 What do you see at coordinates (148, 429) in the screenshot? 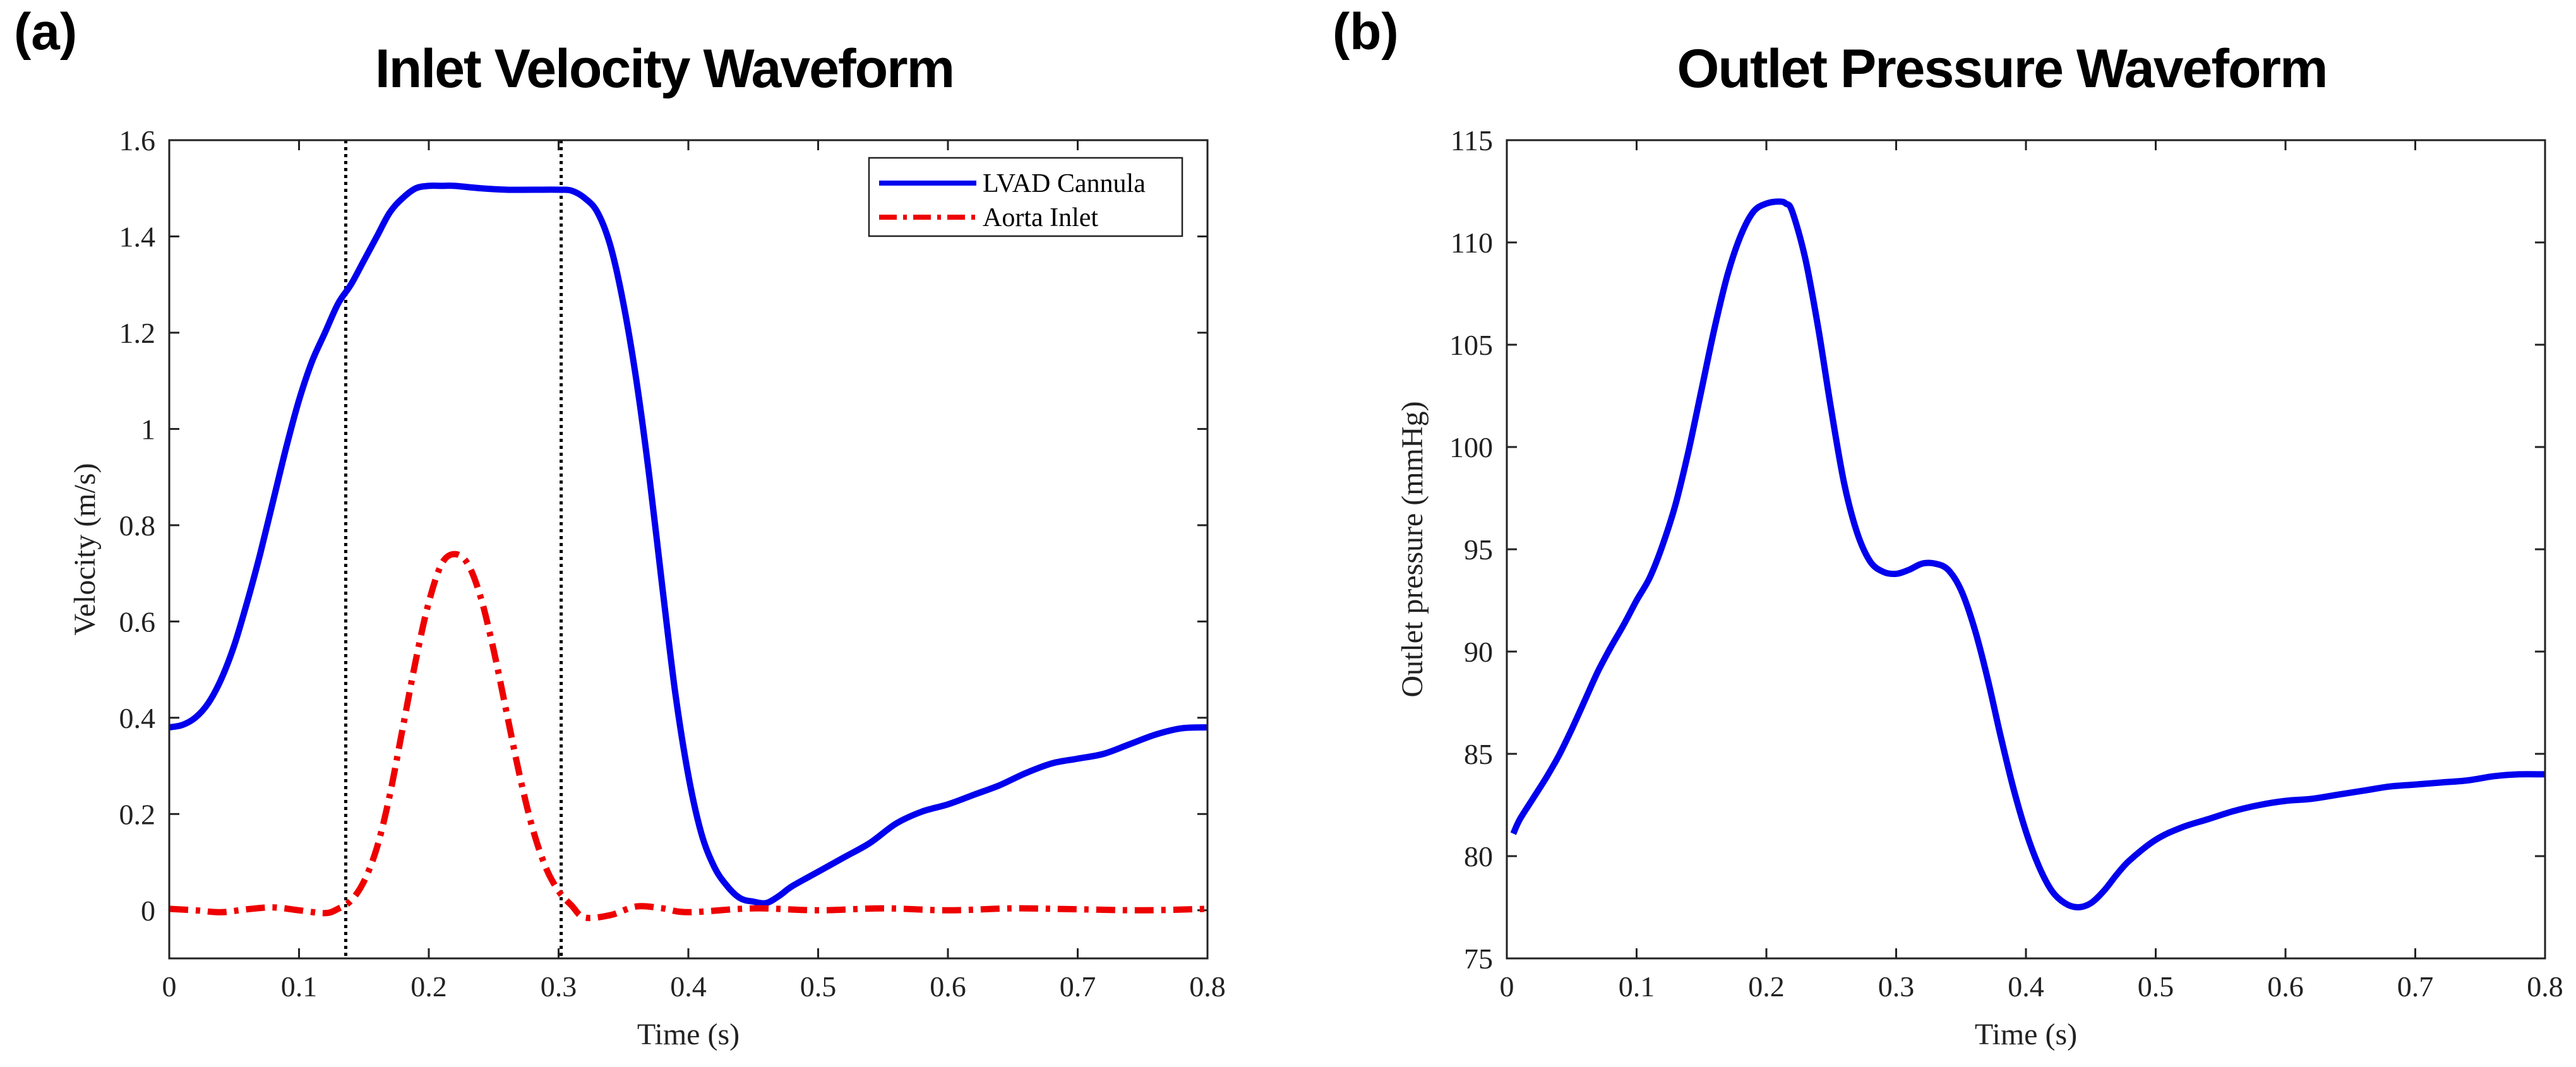
I see `chart-a-ytick-label: 1` at bounding box center [148, 429].